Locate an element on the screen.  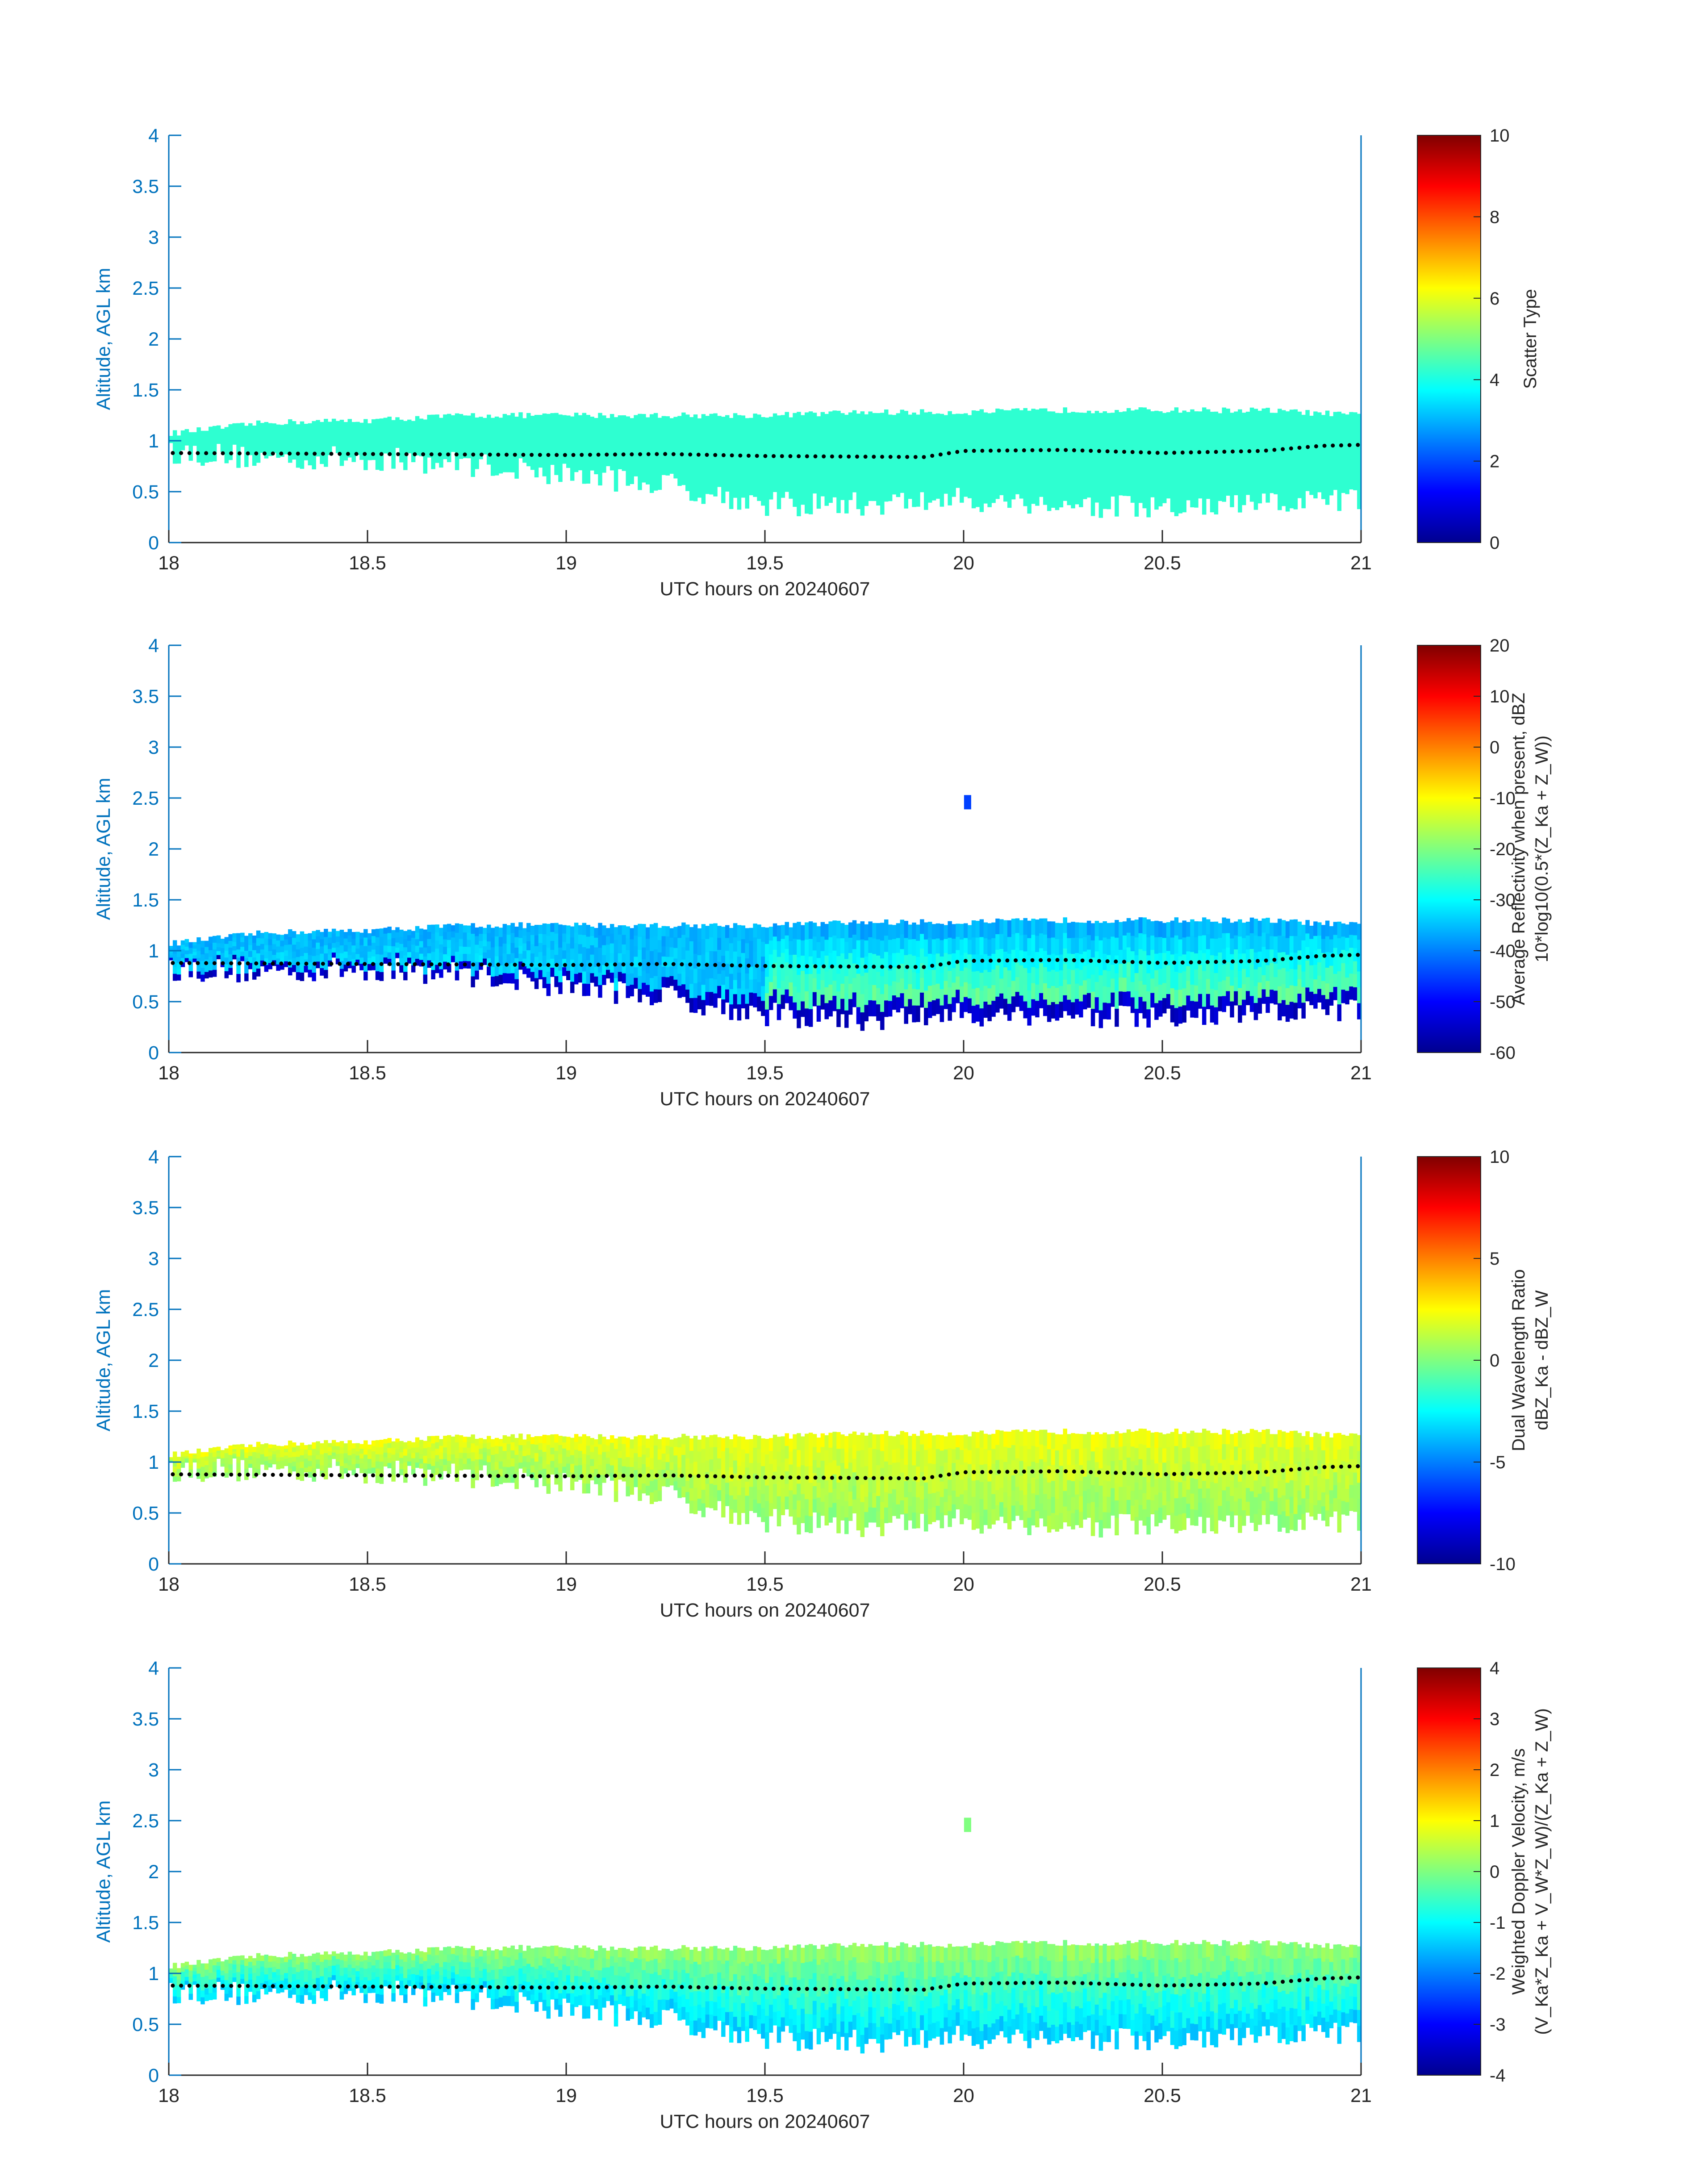
colorbar-label: dBZ_Ka - dBZ_W is located at coordinates (1542, 1360).